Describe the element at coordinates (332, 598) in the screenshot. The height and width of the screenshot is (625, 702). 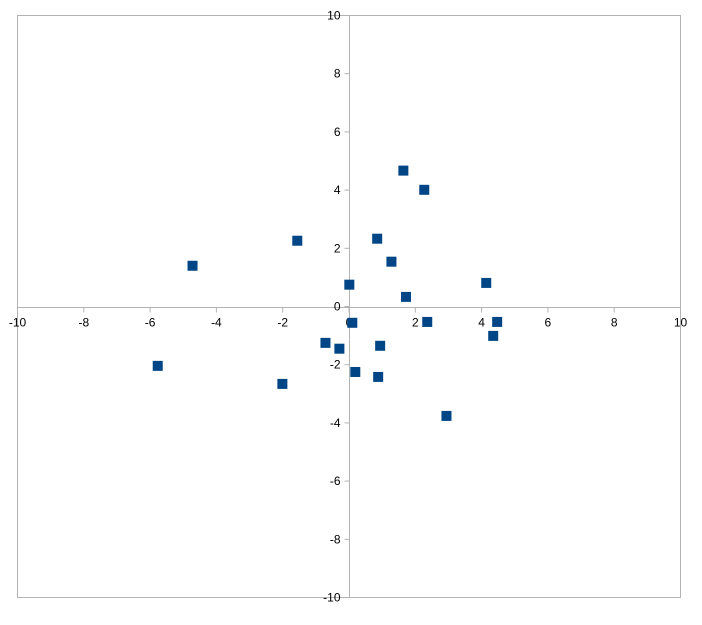
I see `y-tick-label: -10` at that location.